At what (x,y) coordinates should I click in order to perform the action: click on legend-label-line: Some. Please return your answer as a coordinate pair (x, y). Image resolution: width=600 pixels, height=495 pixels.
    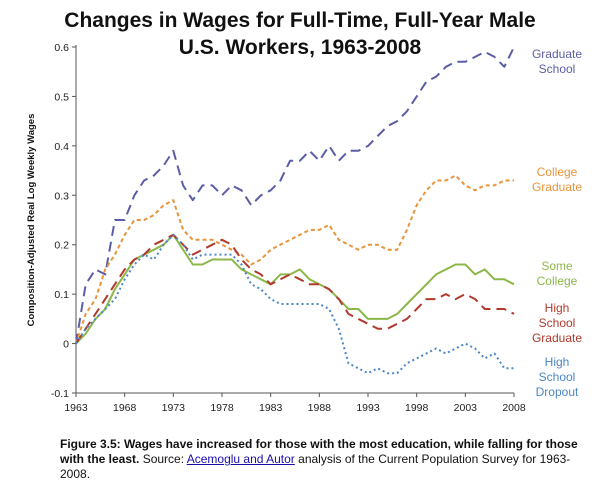
    Looking at the image, I should click on (557, 266).